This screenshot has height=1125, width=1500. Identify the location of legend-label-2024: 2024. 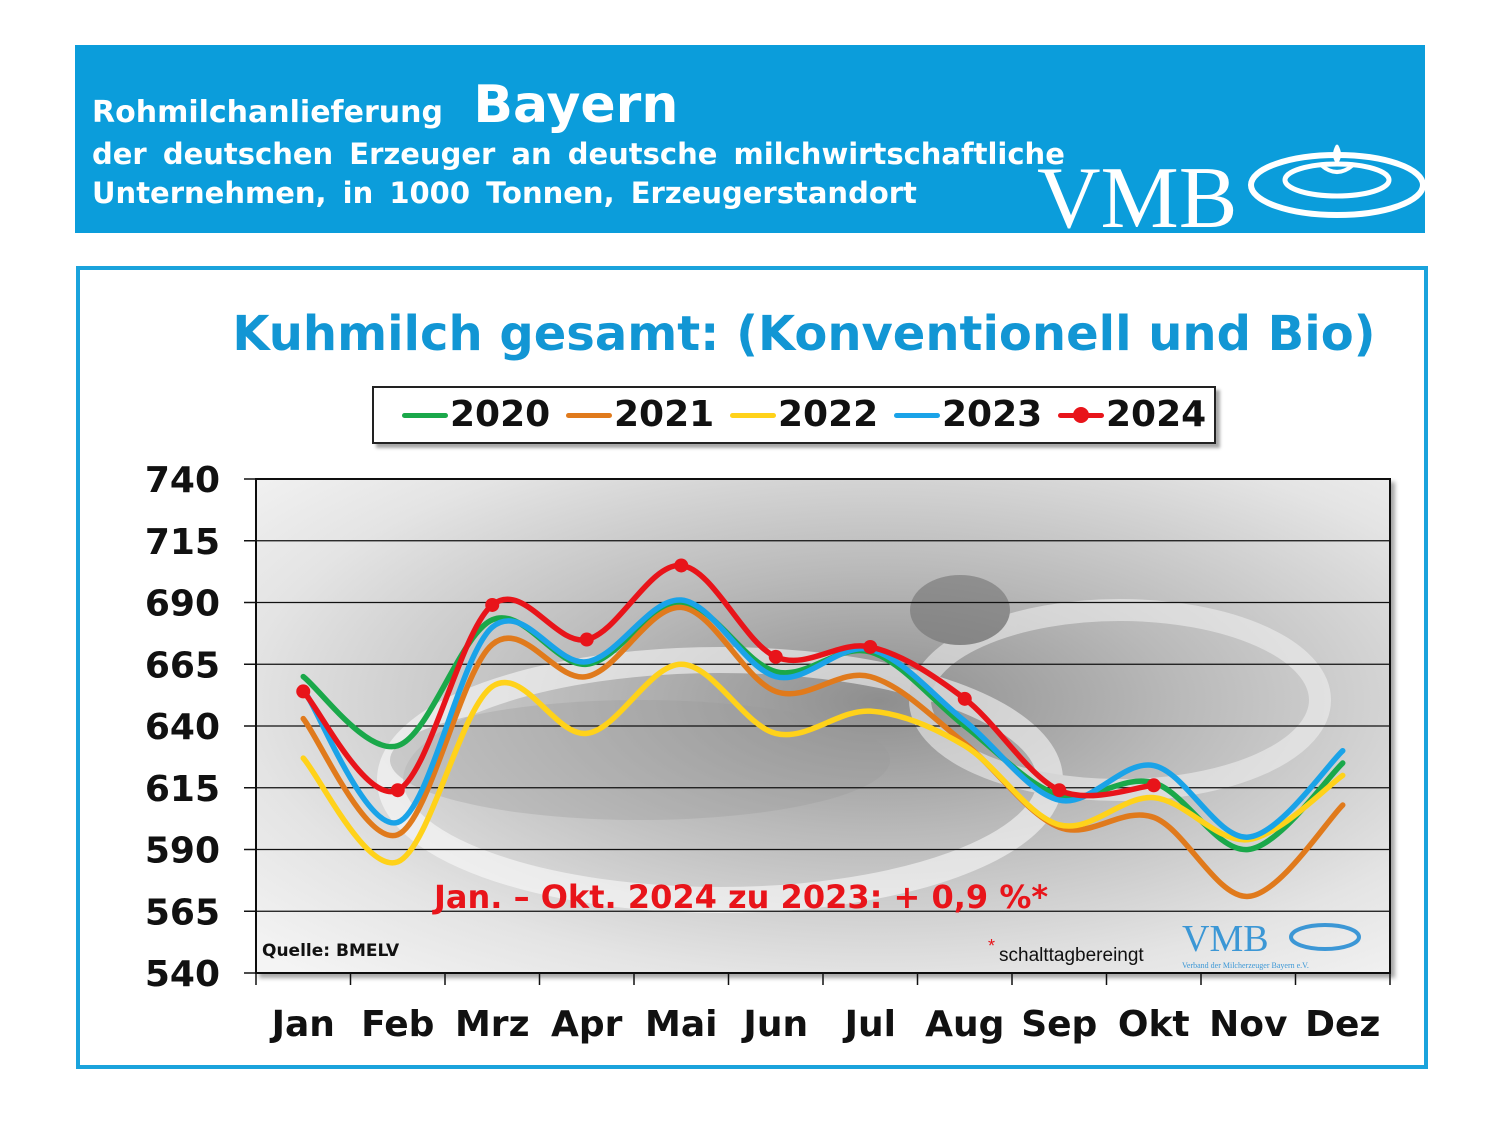
(1156, 414).